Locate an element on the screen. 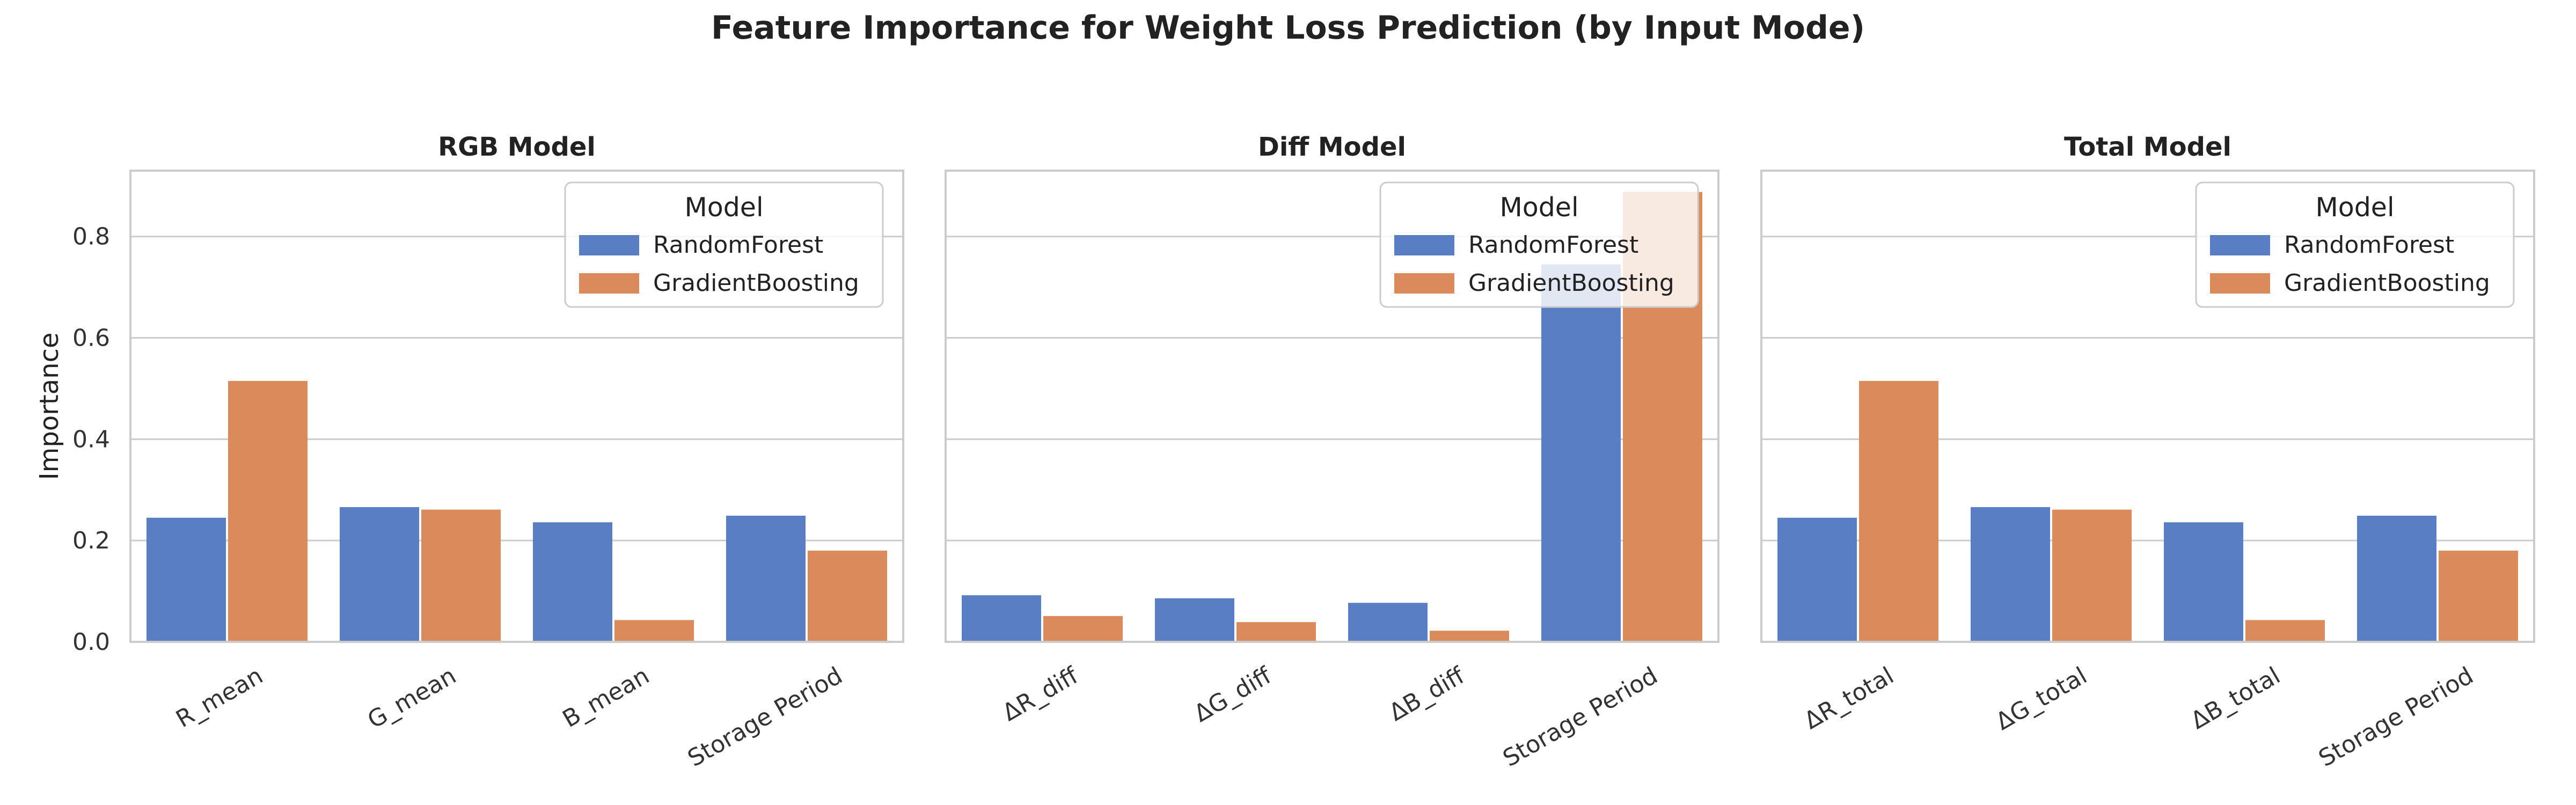  x-tick-label: B_mean is located at coordinates (606, 697).